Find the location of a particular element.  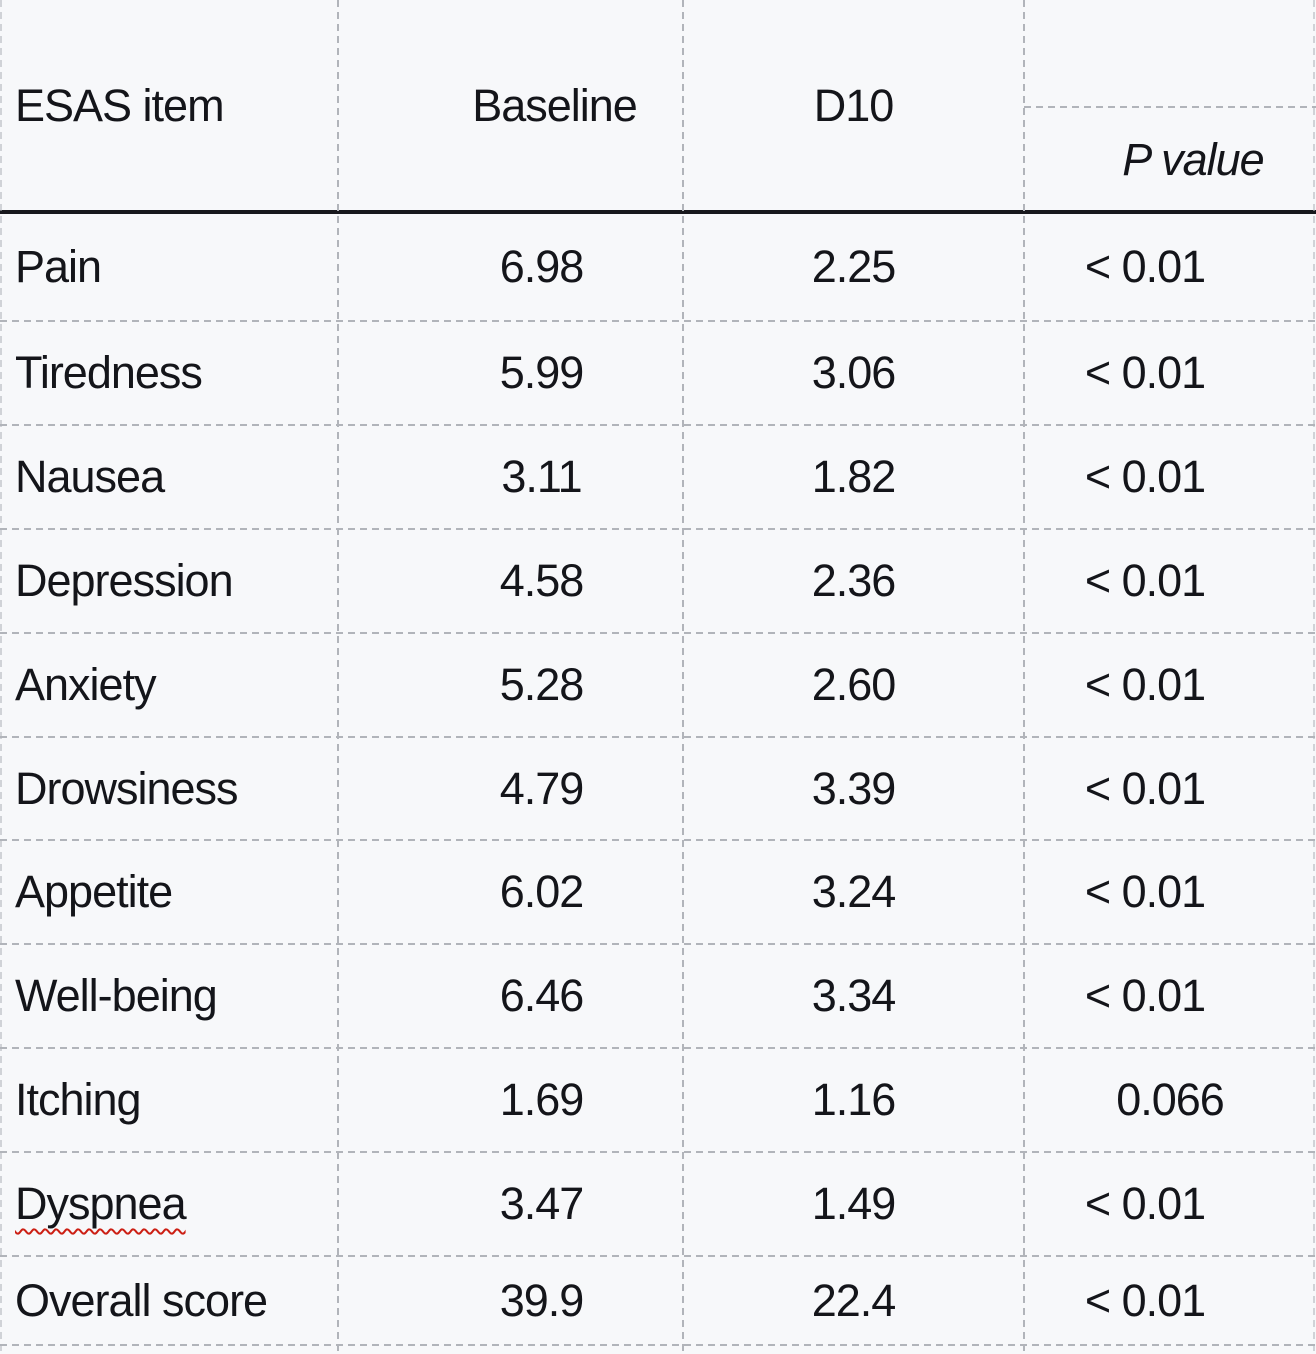

header-esas-item: ESAS item is located at coordinates (120, 105).